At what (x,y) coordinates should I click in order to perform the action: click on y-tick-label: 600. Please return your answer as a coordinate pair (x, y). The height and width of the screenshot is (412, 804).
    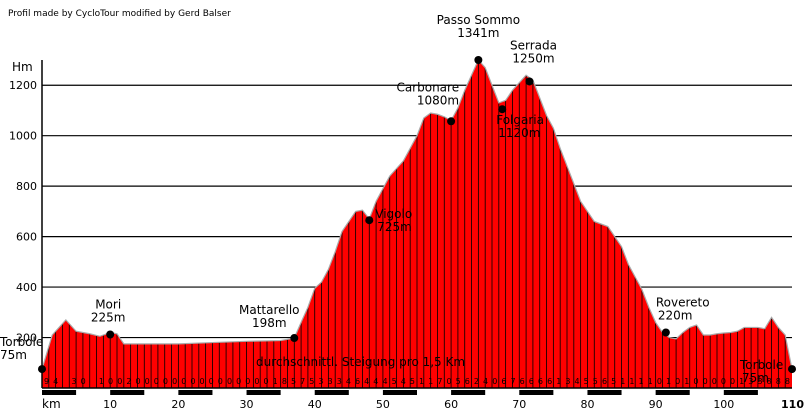
    Looking at the image, I should click on (26, 237).